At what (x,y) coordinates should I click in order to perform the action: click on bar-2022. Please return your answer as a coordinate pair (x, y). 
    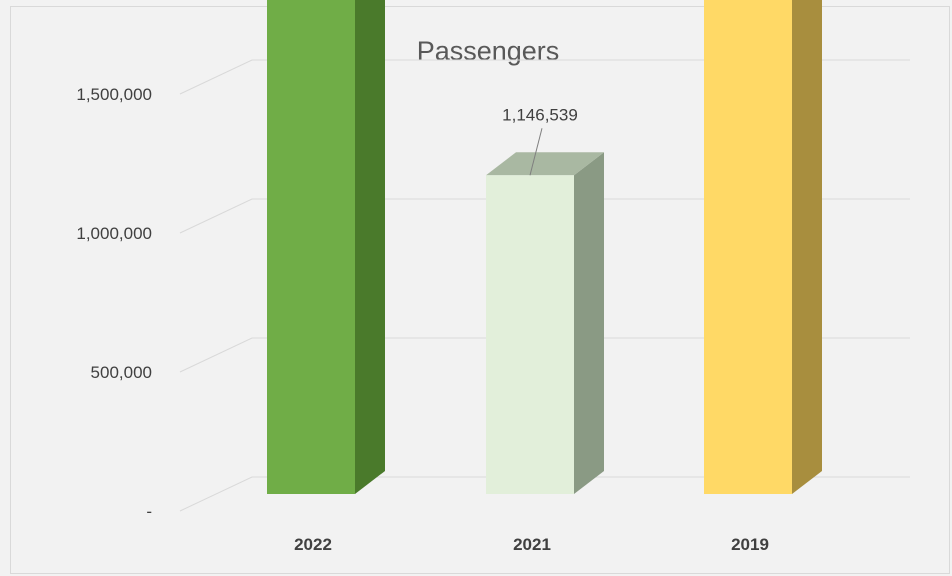
    Looking at the image, I should click on (326, 247).